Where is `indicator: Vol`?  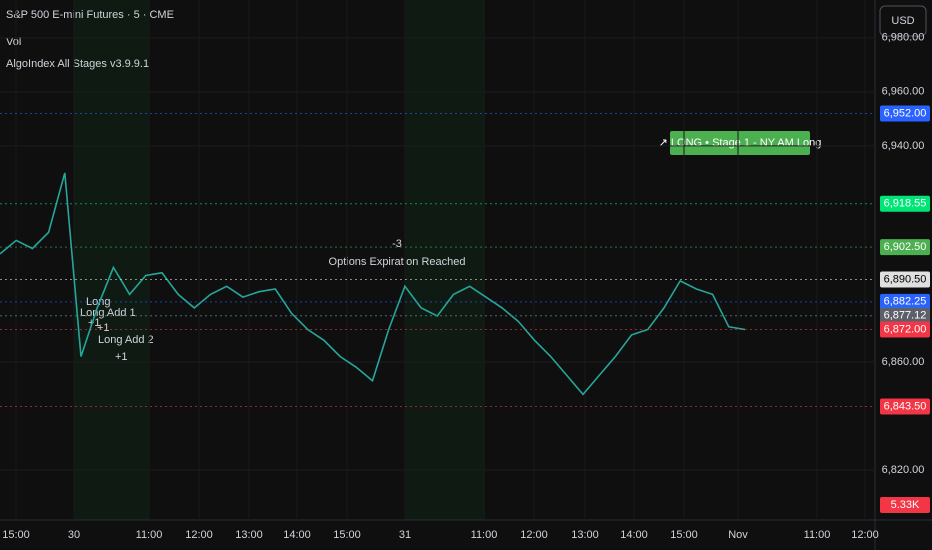
indicator: Vol is located at coordinates (13, 42).